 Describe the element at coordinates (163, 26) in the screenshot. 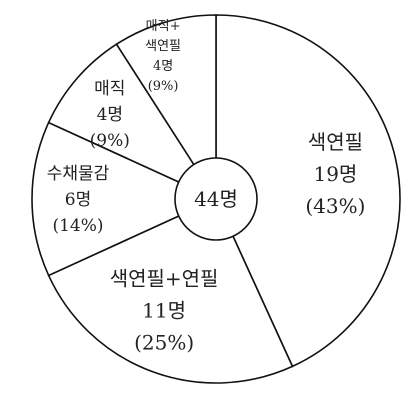

I see `slice-label: 매직+` at that location.